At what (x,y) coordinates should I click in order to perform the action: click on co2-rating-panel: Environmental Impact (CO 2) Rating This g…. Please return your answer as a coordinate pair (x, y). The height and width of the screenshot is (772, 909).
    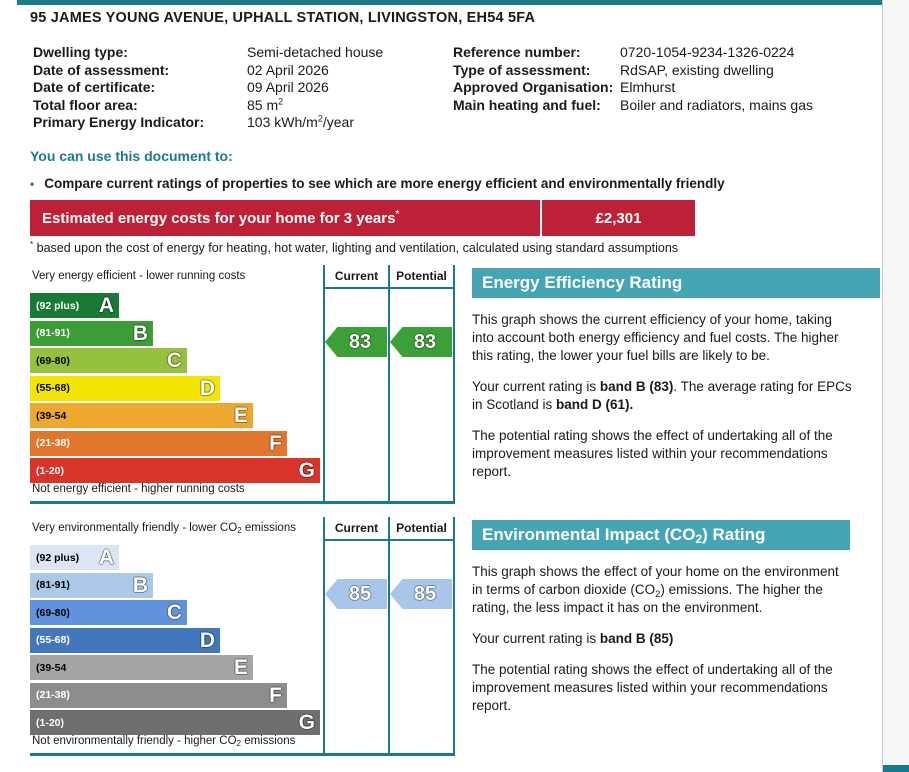
    Looking at the image, I should click on (676, 617).